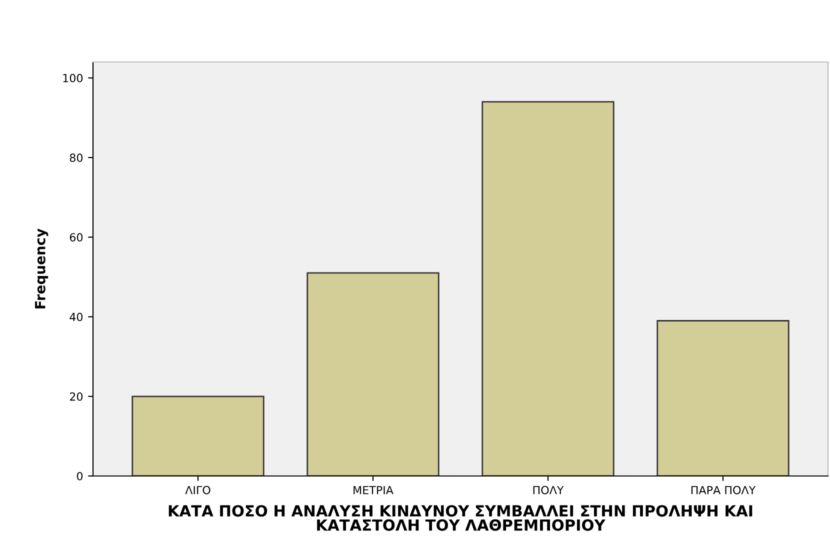  I want to click on x-axis-title: ΚΑΤΑ ΠΟΣΟ Η ΑΝΑΛΥΣΗ ΚΙΝΔΥΝΟΥ ΣΥΜΒΑΛΛΕΙ ΣΤΗΝ ΠΡΟΛΗΨΗ ΚΑΙ ΚΑΤΑΣΤΟΛΗ ΤΟΥ ΛΑΘΡΕΜΠΟΡΙΟΥ, so click(460, 518).